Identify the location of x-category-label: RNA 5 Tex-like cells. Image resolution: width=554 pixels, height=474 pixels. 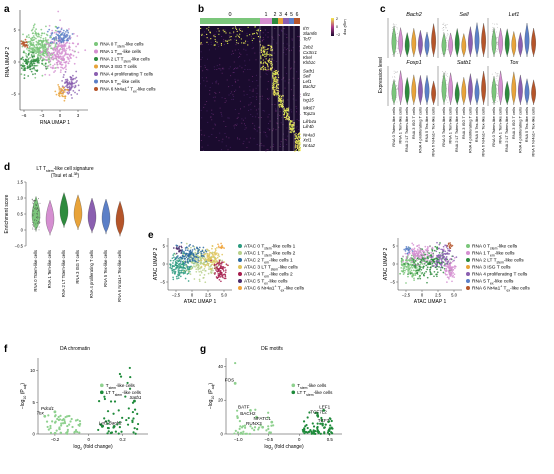
(526, 124).